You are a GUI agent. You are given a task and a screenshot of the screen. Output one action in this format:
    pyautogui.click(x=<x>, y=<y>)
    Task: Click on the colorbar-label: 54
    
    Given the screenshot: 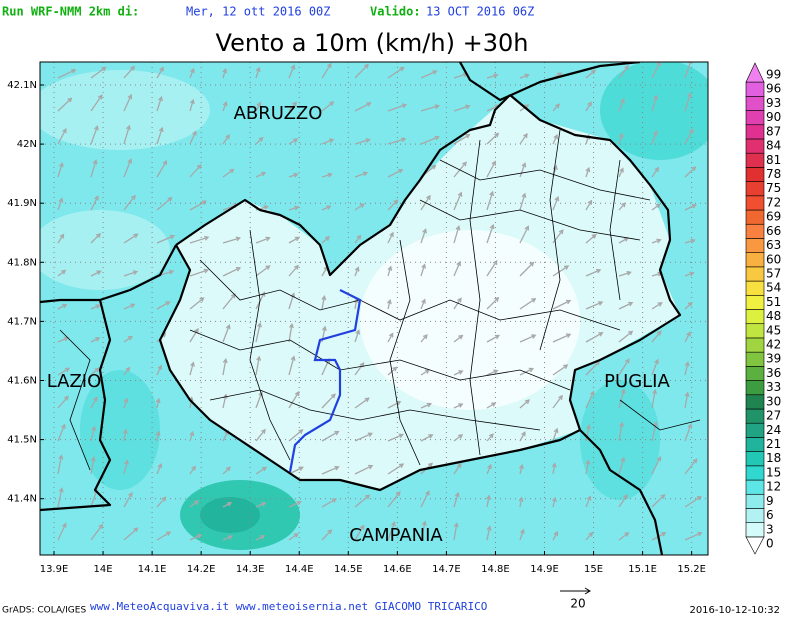 What is the action you would take?
    pyautogui.click(x=773, y=288)
    